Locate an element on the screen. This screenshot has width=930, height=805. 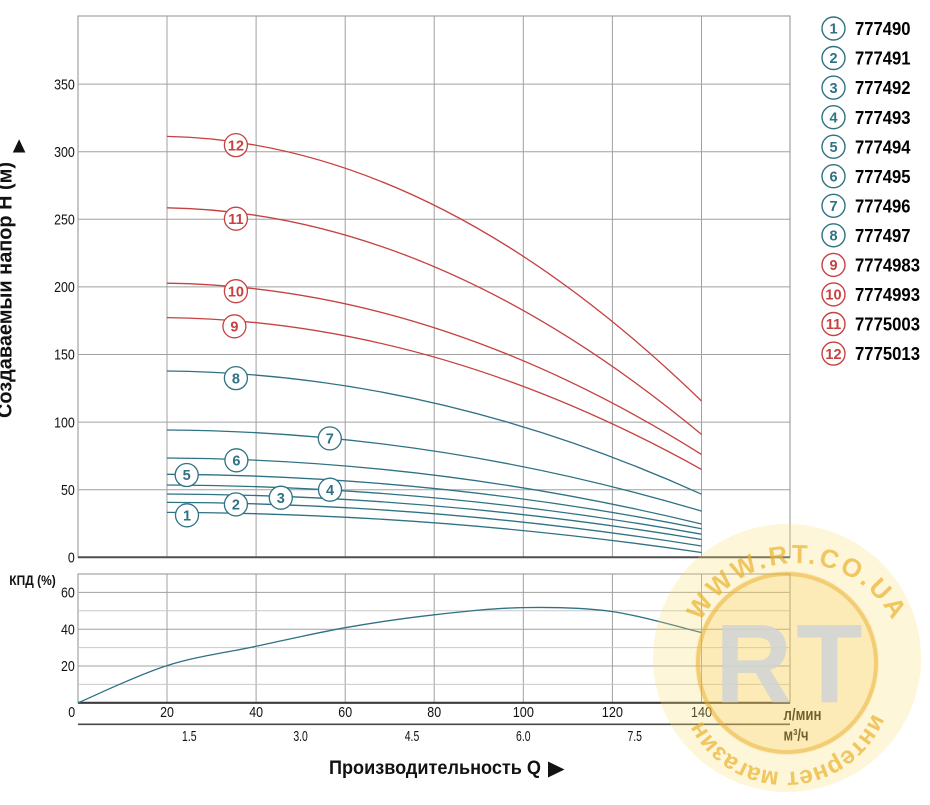
svg-text: R is located at coordinates (753, 664).